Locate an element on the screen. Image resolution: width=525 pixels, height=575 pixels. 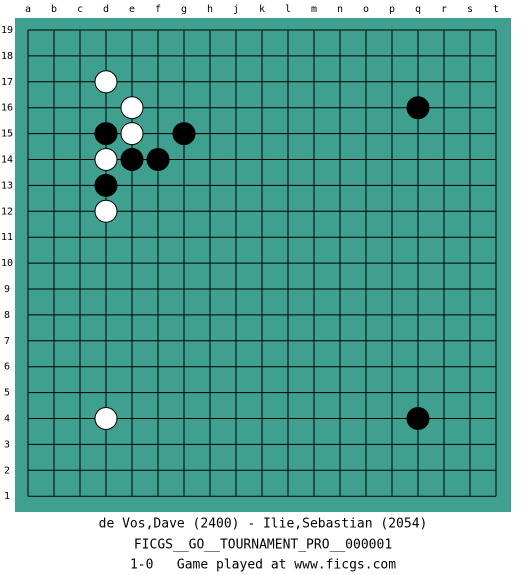
column-label: a is located at coordinates (28, 9).